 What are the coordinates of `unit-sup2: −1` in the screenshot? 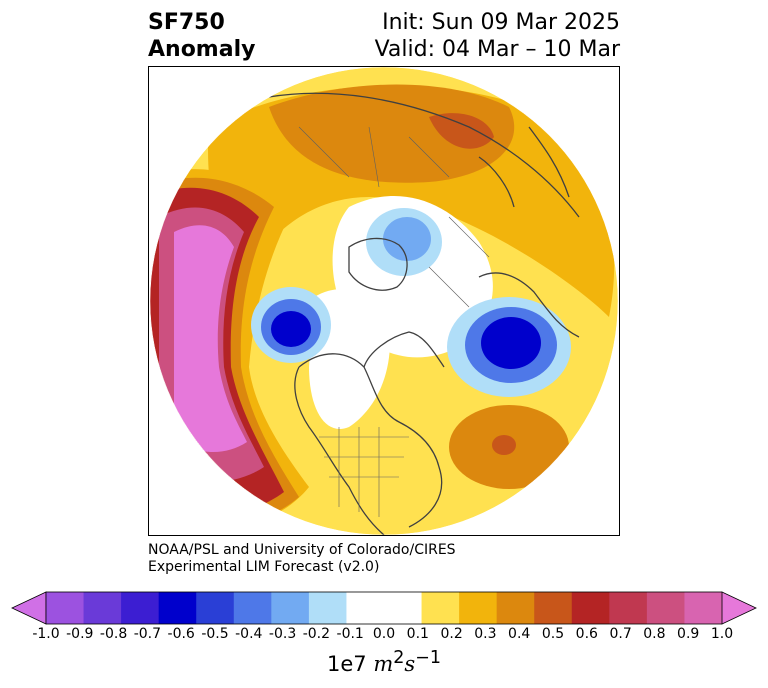 It's located at (428, 658).